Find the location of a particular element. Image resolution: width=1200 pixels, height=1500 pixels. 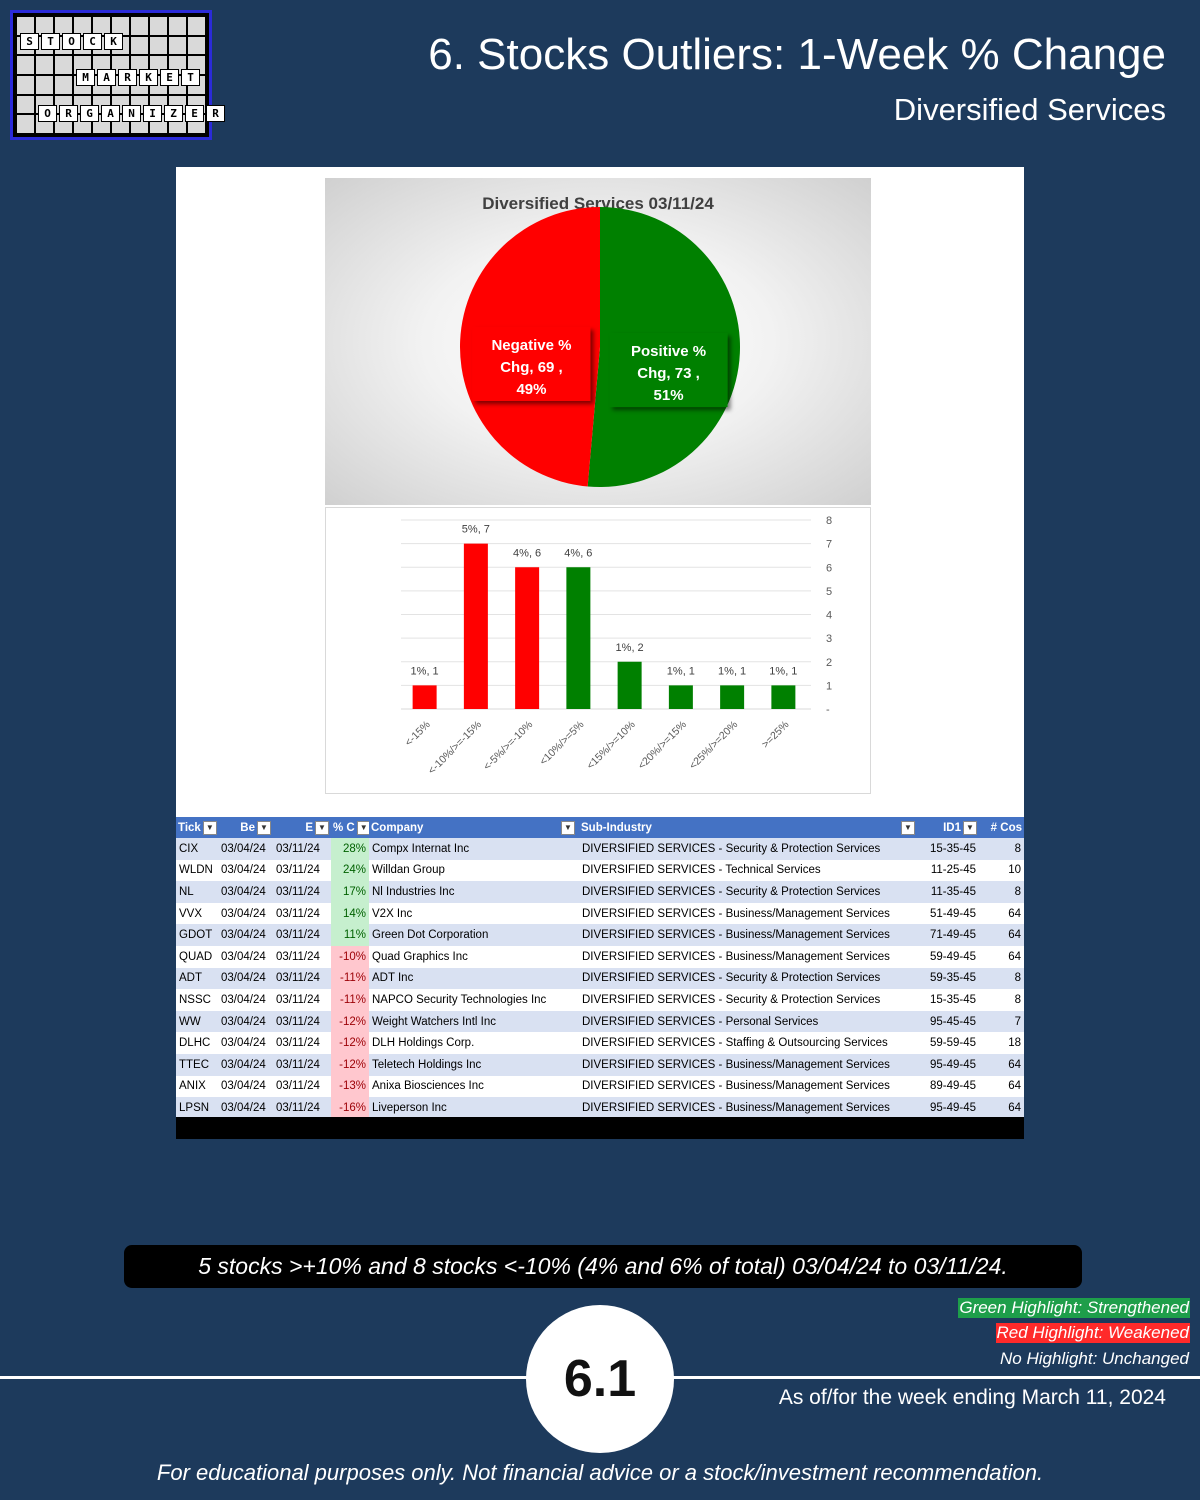

table-cell-cos: 7 is located at coordinates (1001, 1021).